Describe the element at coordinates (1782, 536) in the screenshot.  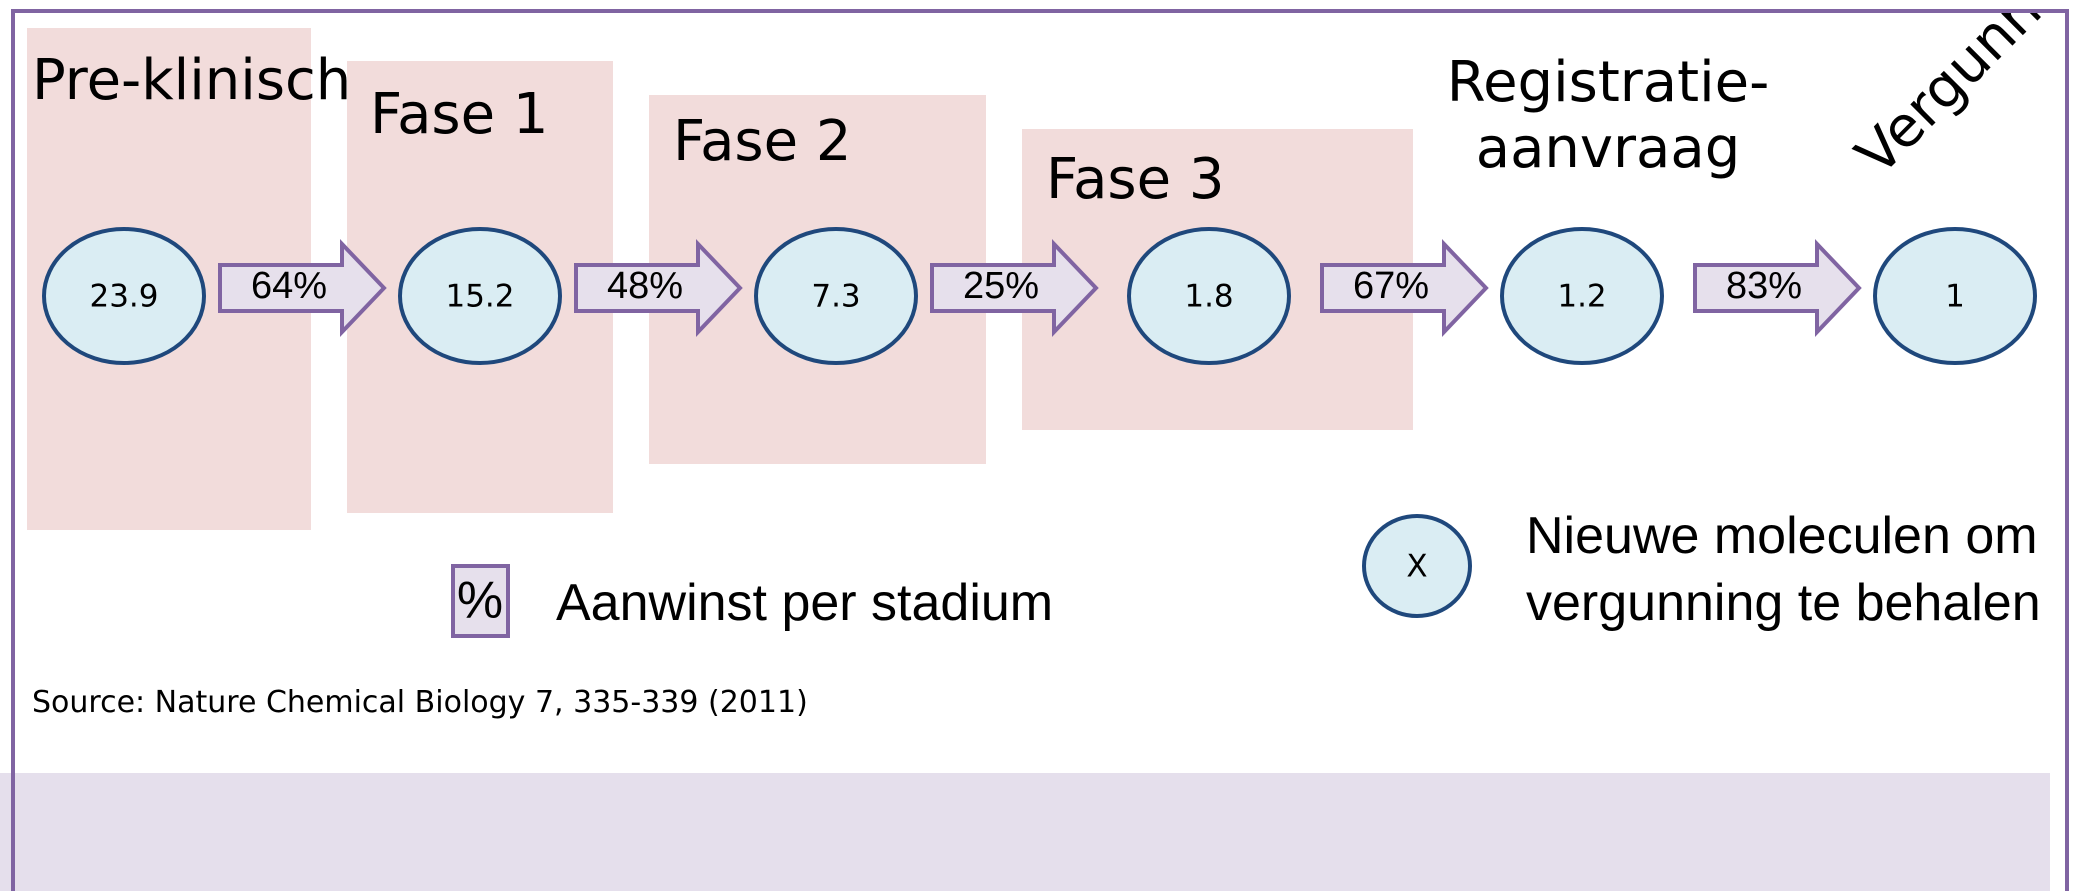
I see `legend-text: Nieuwe moleculen om` at that location.